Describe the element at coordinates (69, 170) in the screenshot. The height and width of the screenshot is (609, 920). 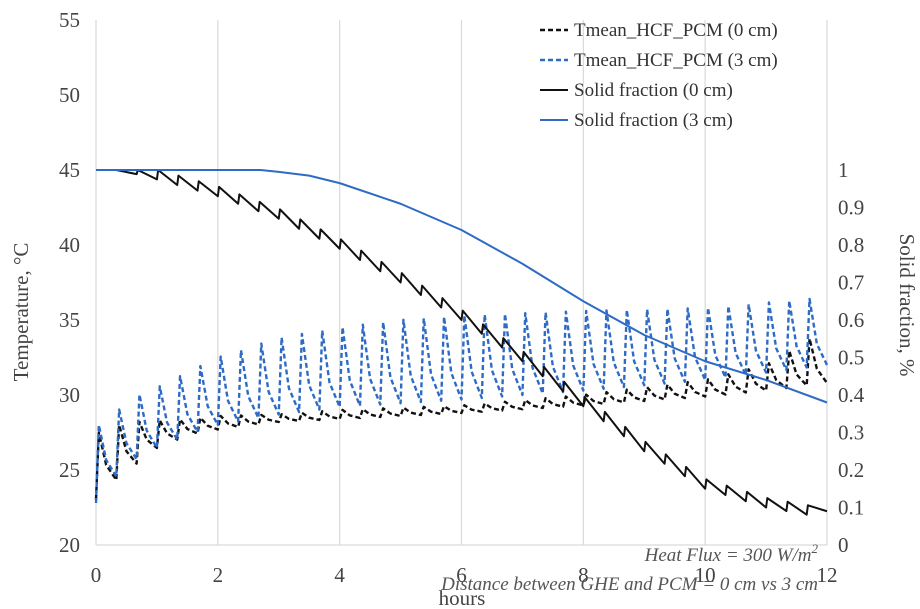
I see `left-tick-label: 45` at that location.